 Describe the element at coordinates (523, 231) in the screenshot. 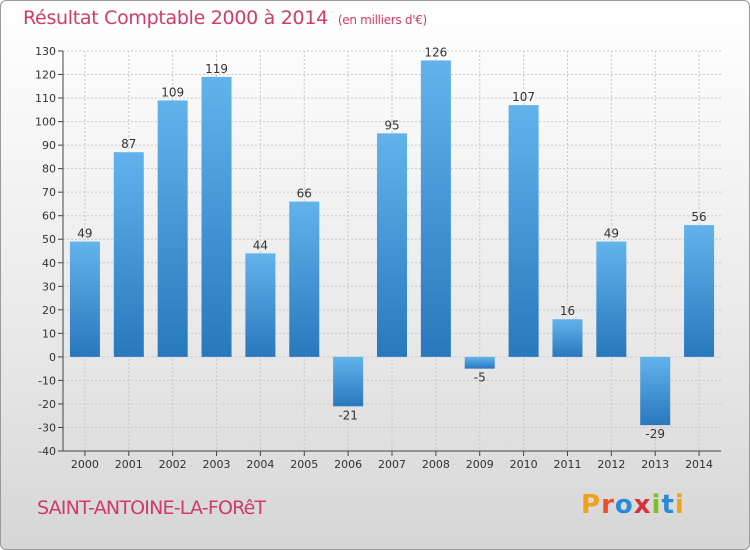

I see `bar-2010` at that location.